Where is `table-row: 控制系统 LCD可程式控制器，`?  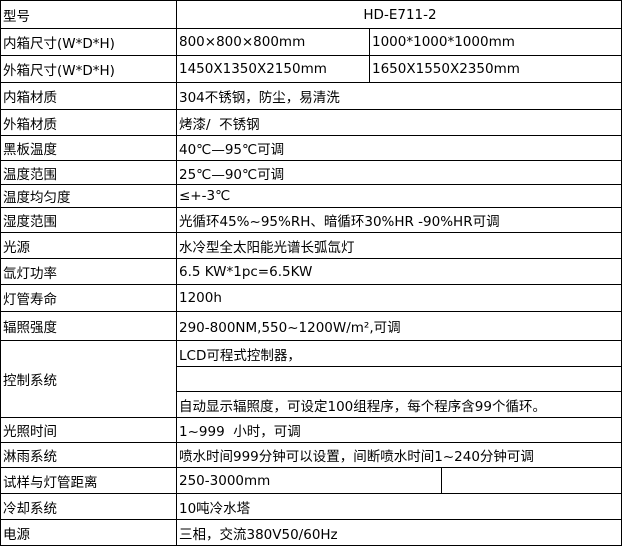
table-row: 控制系统 LCD可程式控制器， is located at coordinates (311, 379).